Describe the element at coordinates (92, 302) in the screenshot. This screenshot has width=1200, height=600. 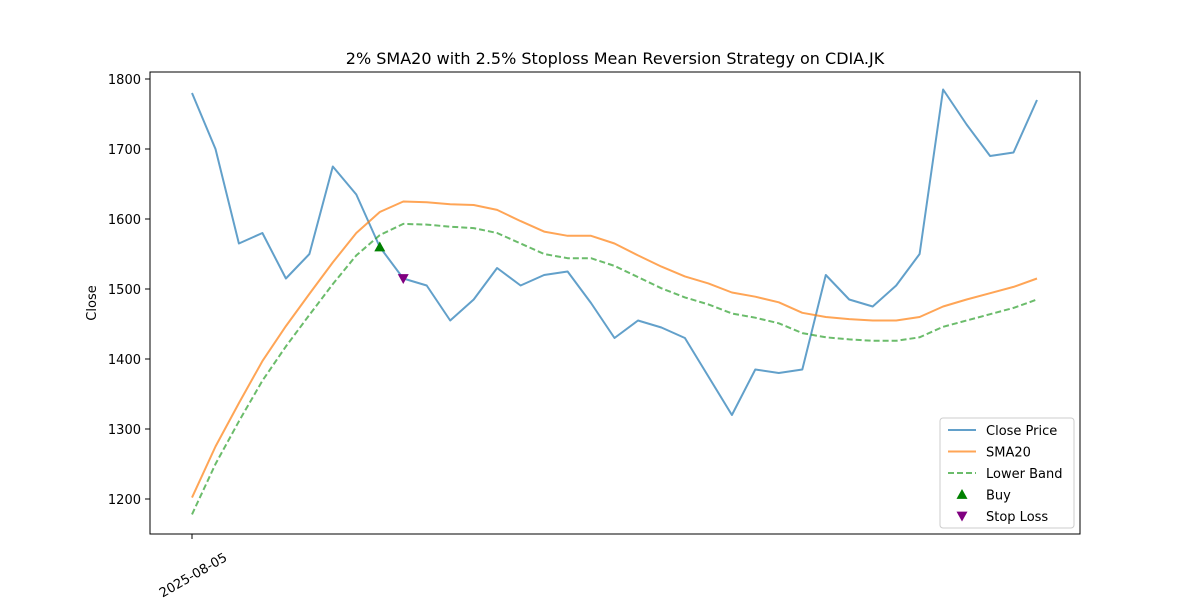
I see `y-axis-label: Close` at that location.